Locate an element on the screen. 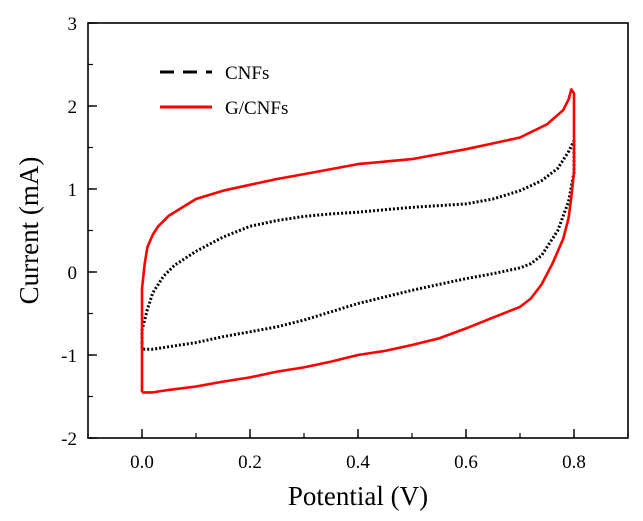  y-tick-label: -1 is located at coordinates (69, 356).